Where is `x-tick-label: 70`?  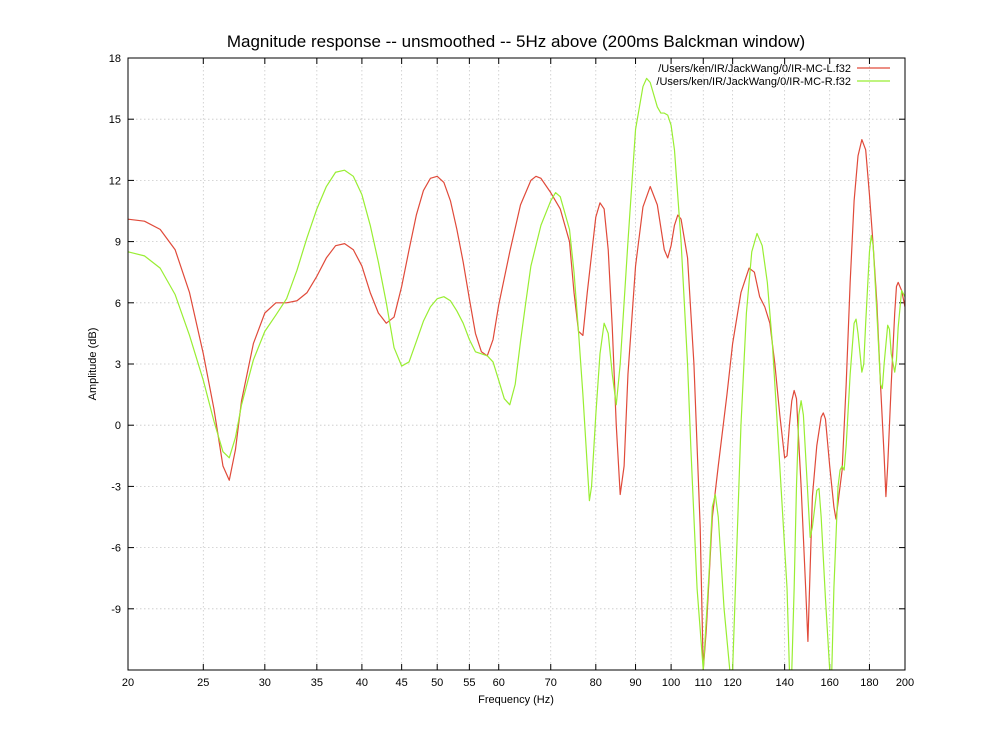
x-tick-label: 70 is located at coordinates (551, 683).